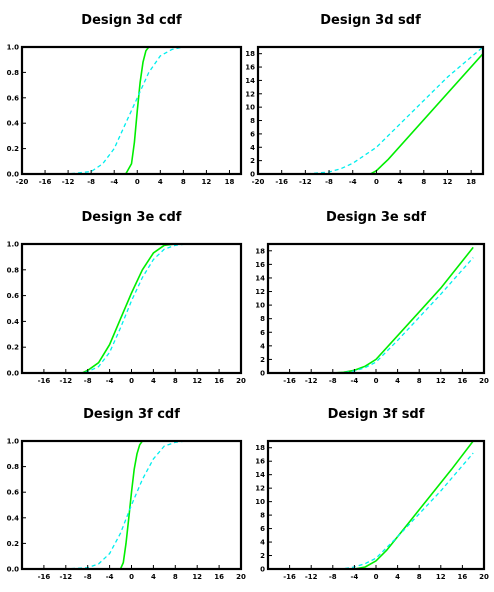  What do you see at coordinates (132, 217) in the screenshot?
I see `chart-title: Design 3e cdf` at bounding box center [132, 217].